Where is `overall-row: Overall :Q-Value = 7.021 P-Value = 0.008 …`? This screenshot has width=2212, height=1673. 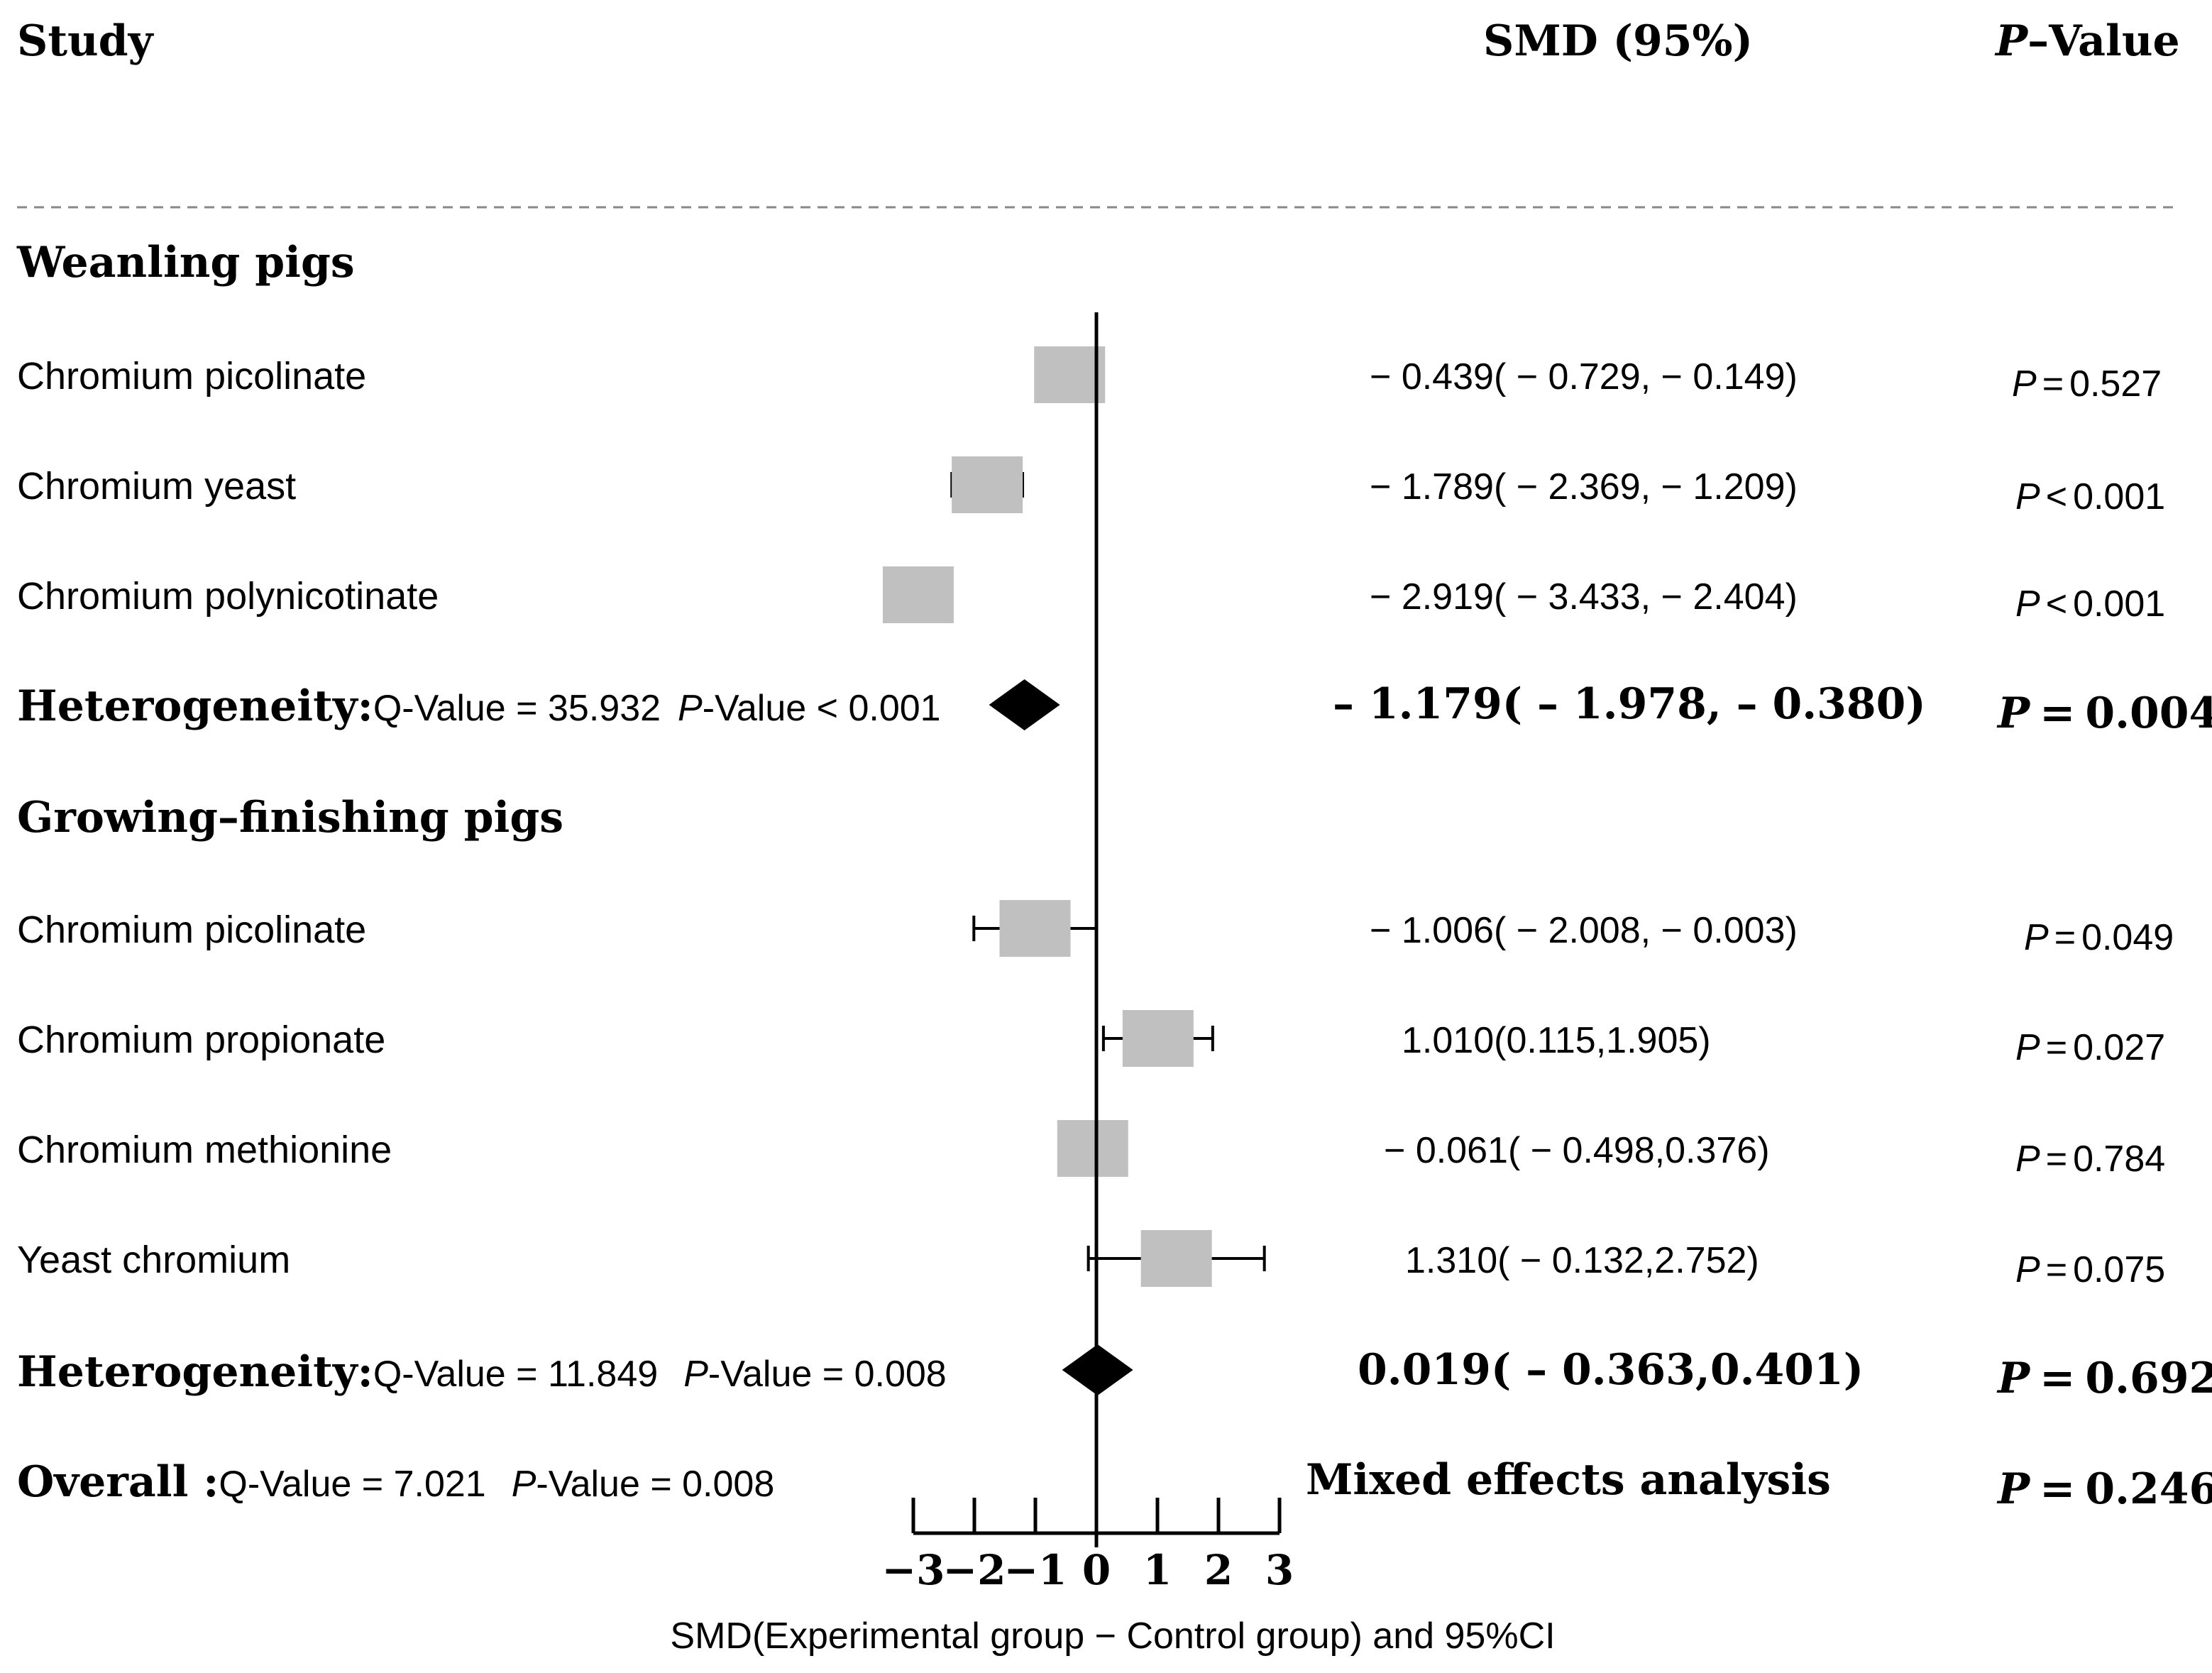
overall-row: Overall :Q-Value = 7.021 P-Value = 0.008 … is located at coordinates (1114, 1484).